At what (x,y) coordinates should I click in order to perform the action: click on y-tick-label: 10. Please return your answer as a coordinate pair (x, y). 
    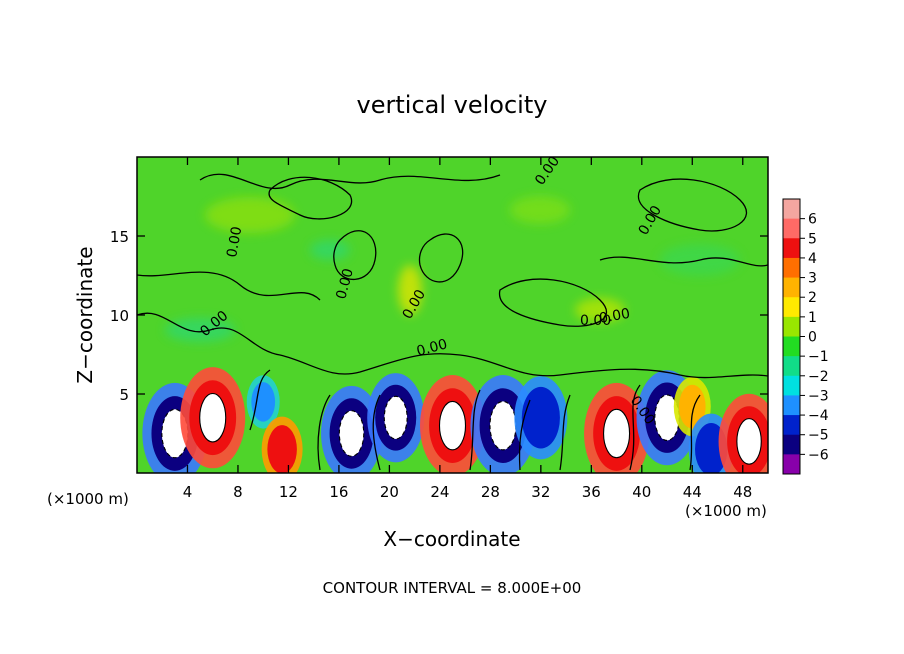
    Looking at the image, I should click on (119, 316).